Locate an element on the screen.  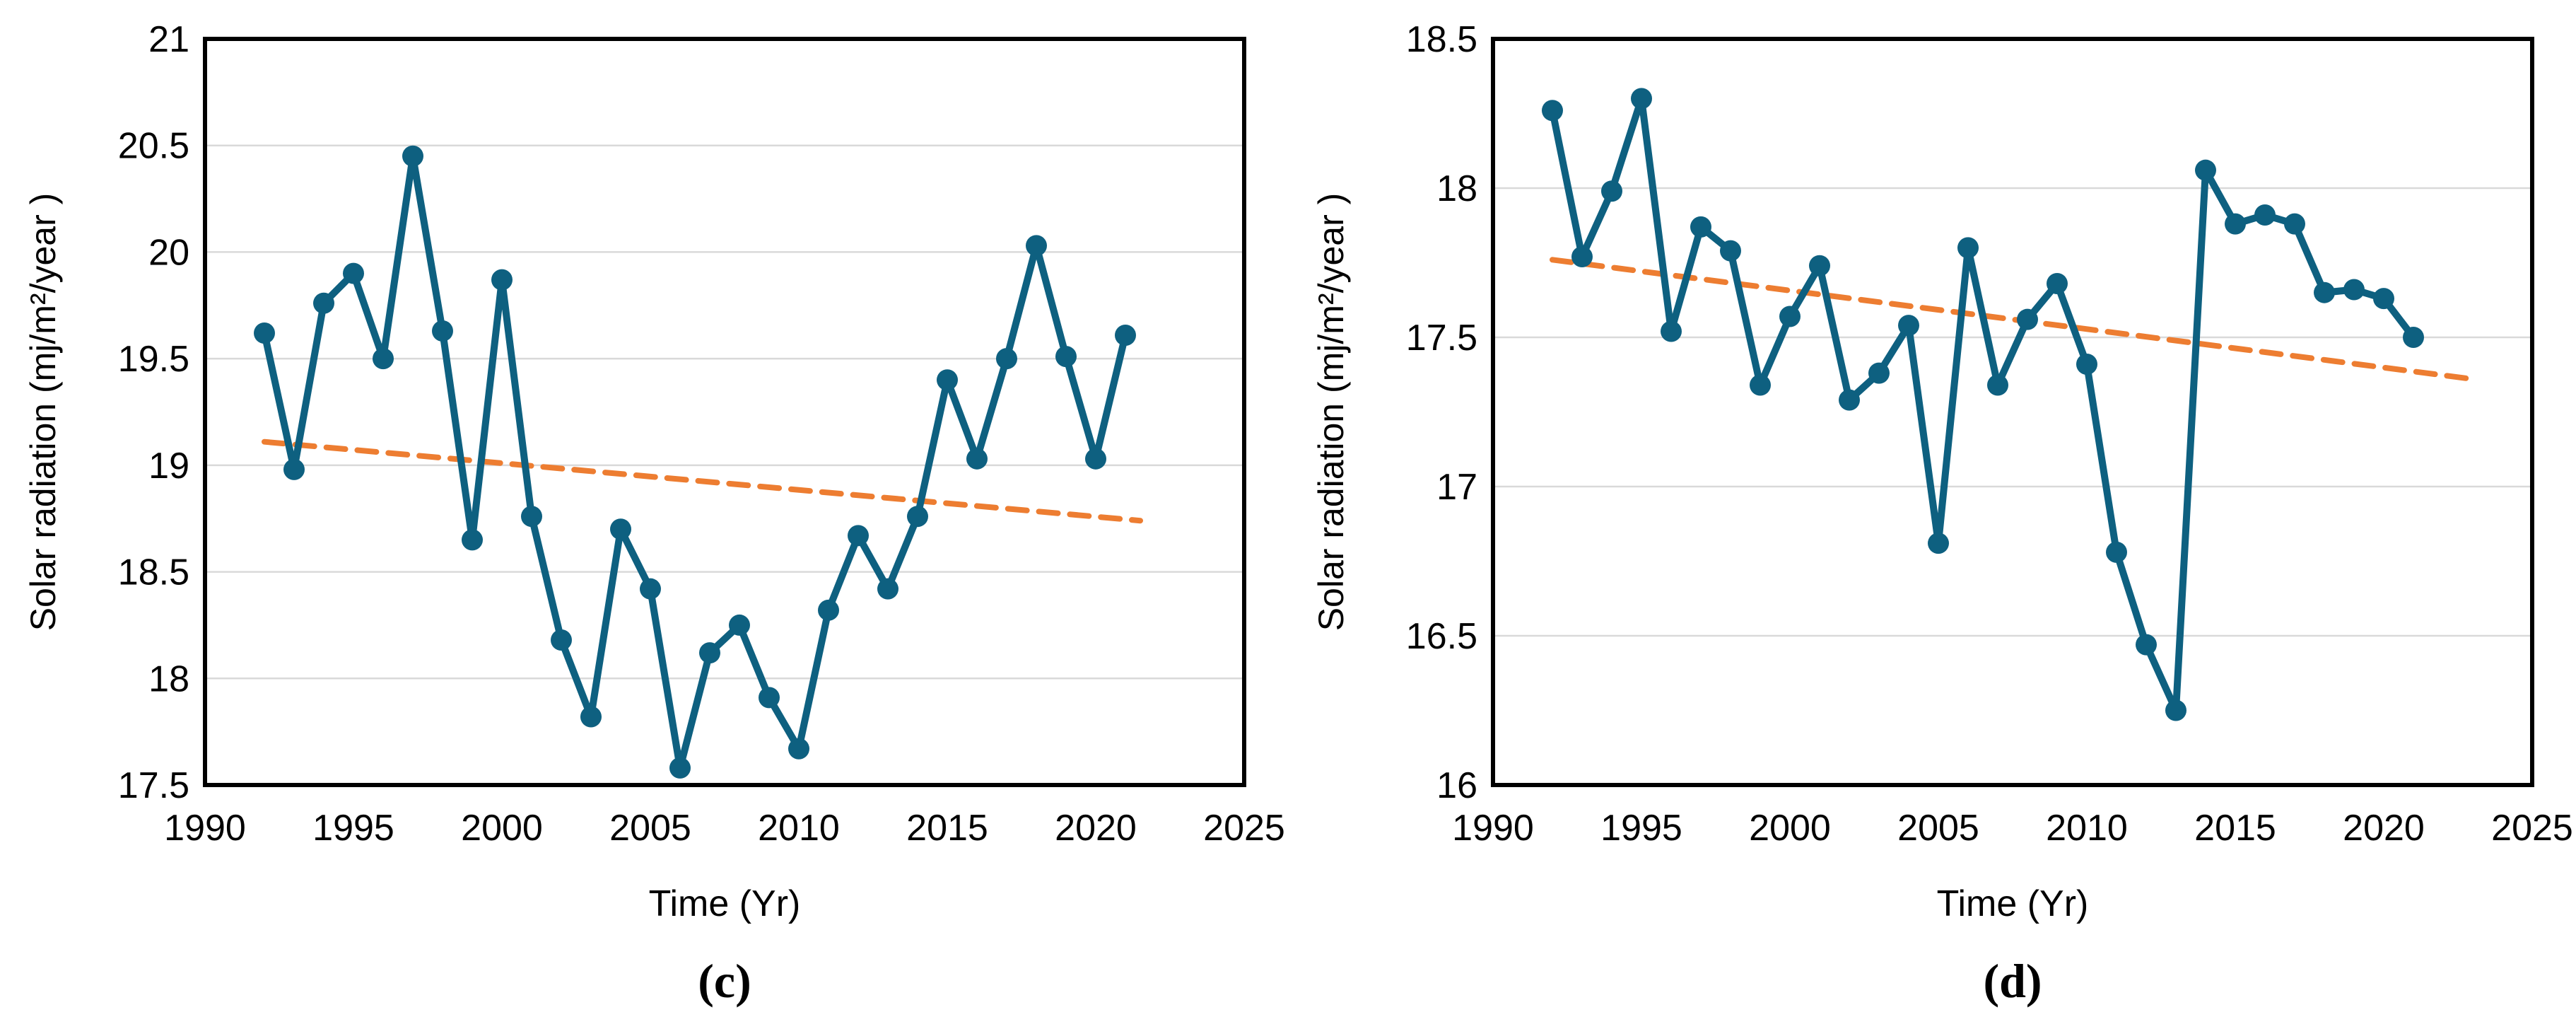
y-axis-tick-labels: 16 16.5 17 17.5 18 18.5 is located at coordinates (1441, 412).